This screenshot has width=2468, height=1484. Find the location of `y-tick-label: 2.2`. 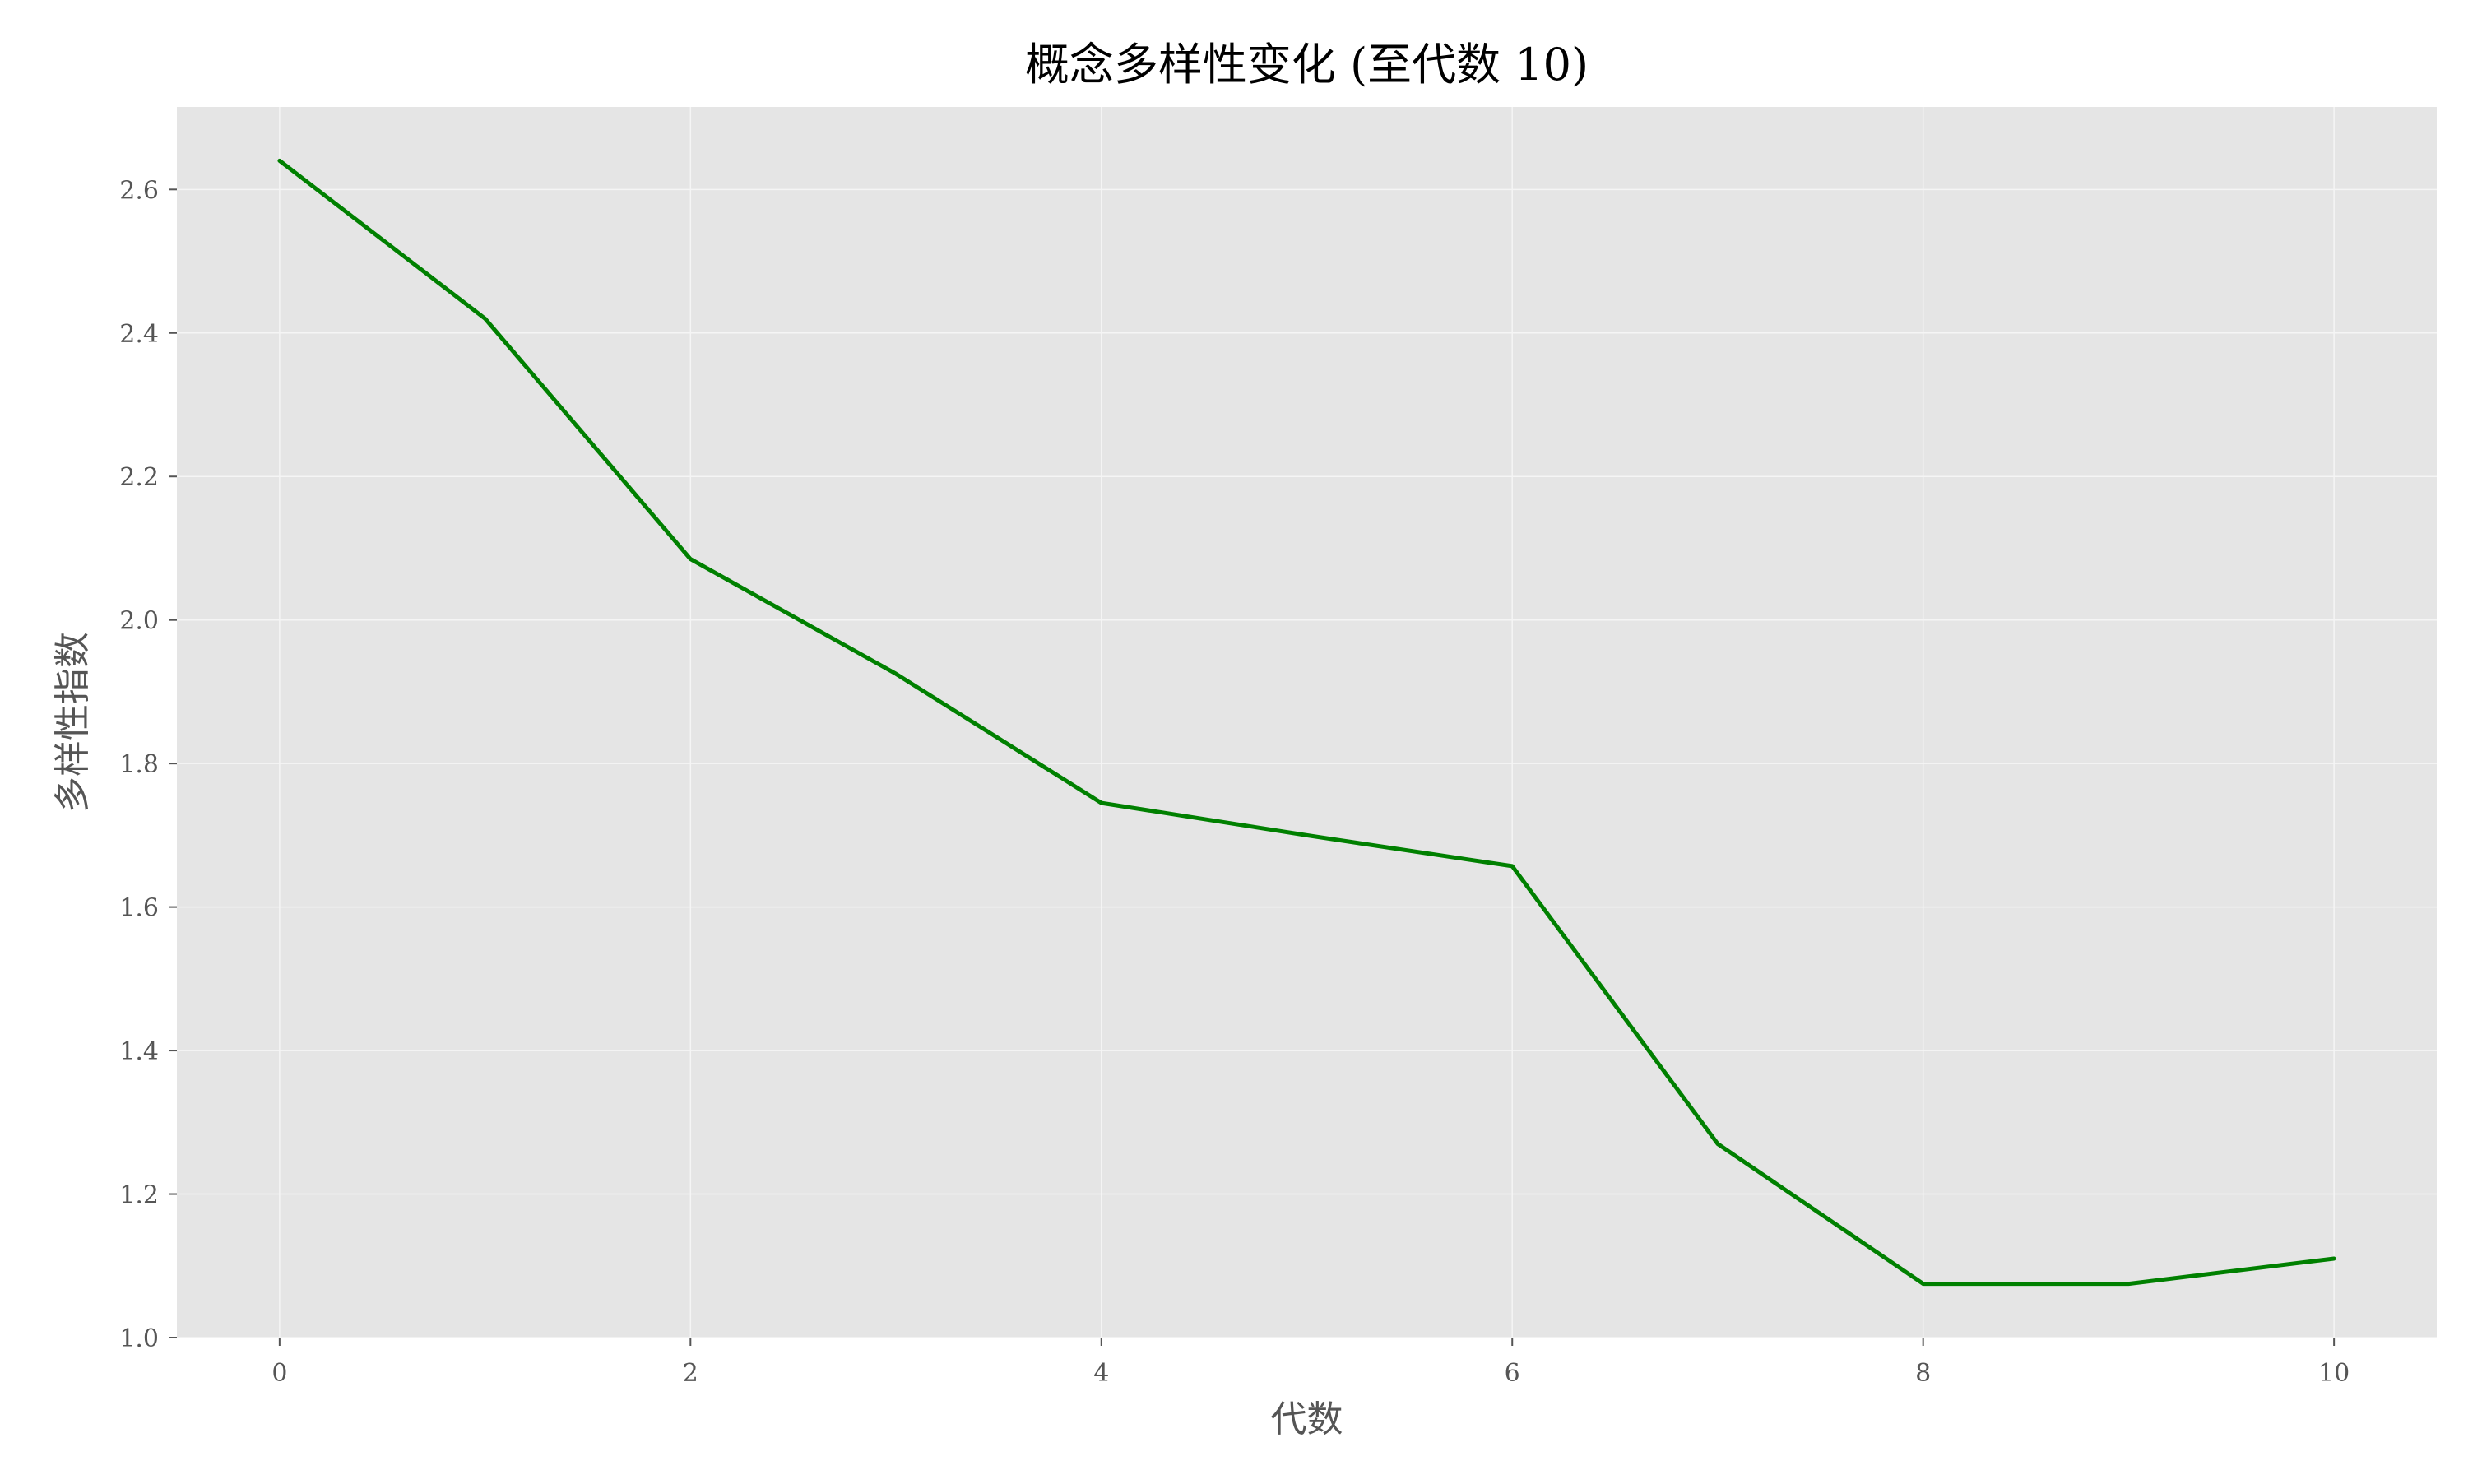

y-tick-label: 2.2 is located at coordinates (139, 477).